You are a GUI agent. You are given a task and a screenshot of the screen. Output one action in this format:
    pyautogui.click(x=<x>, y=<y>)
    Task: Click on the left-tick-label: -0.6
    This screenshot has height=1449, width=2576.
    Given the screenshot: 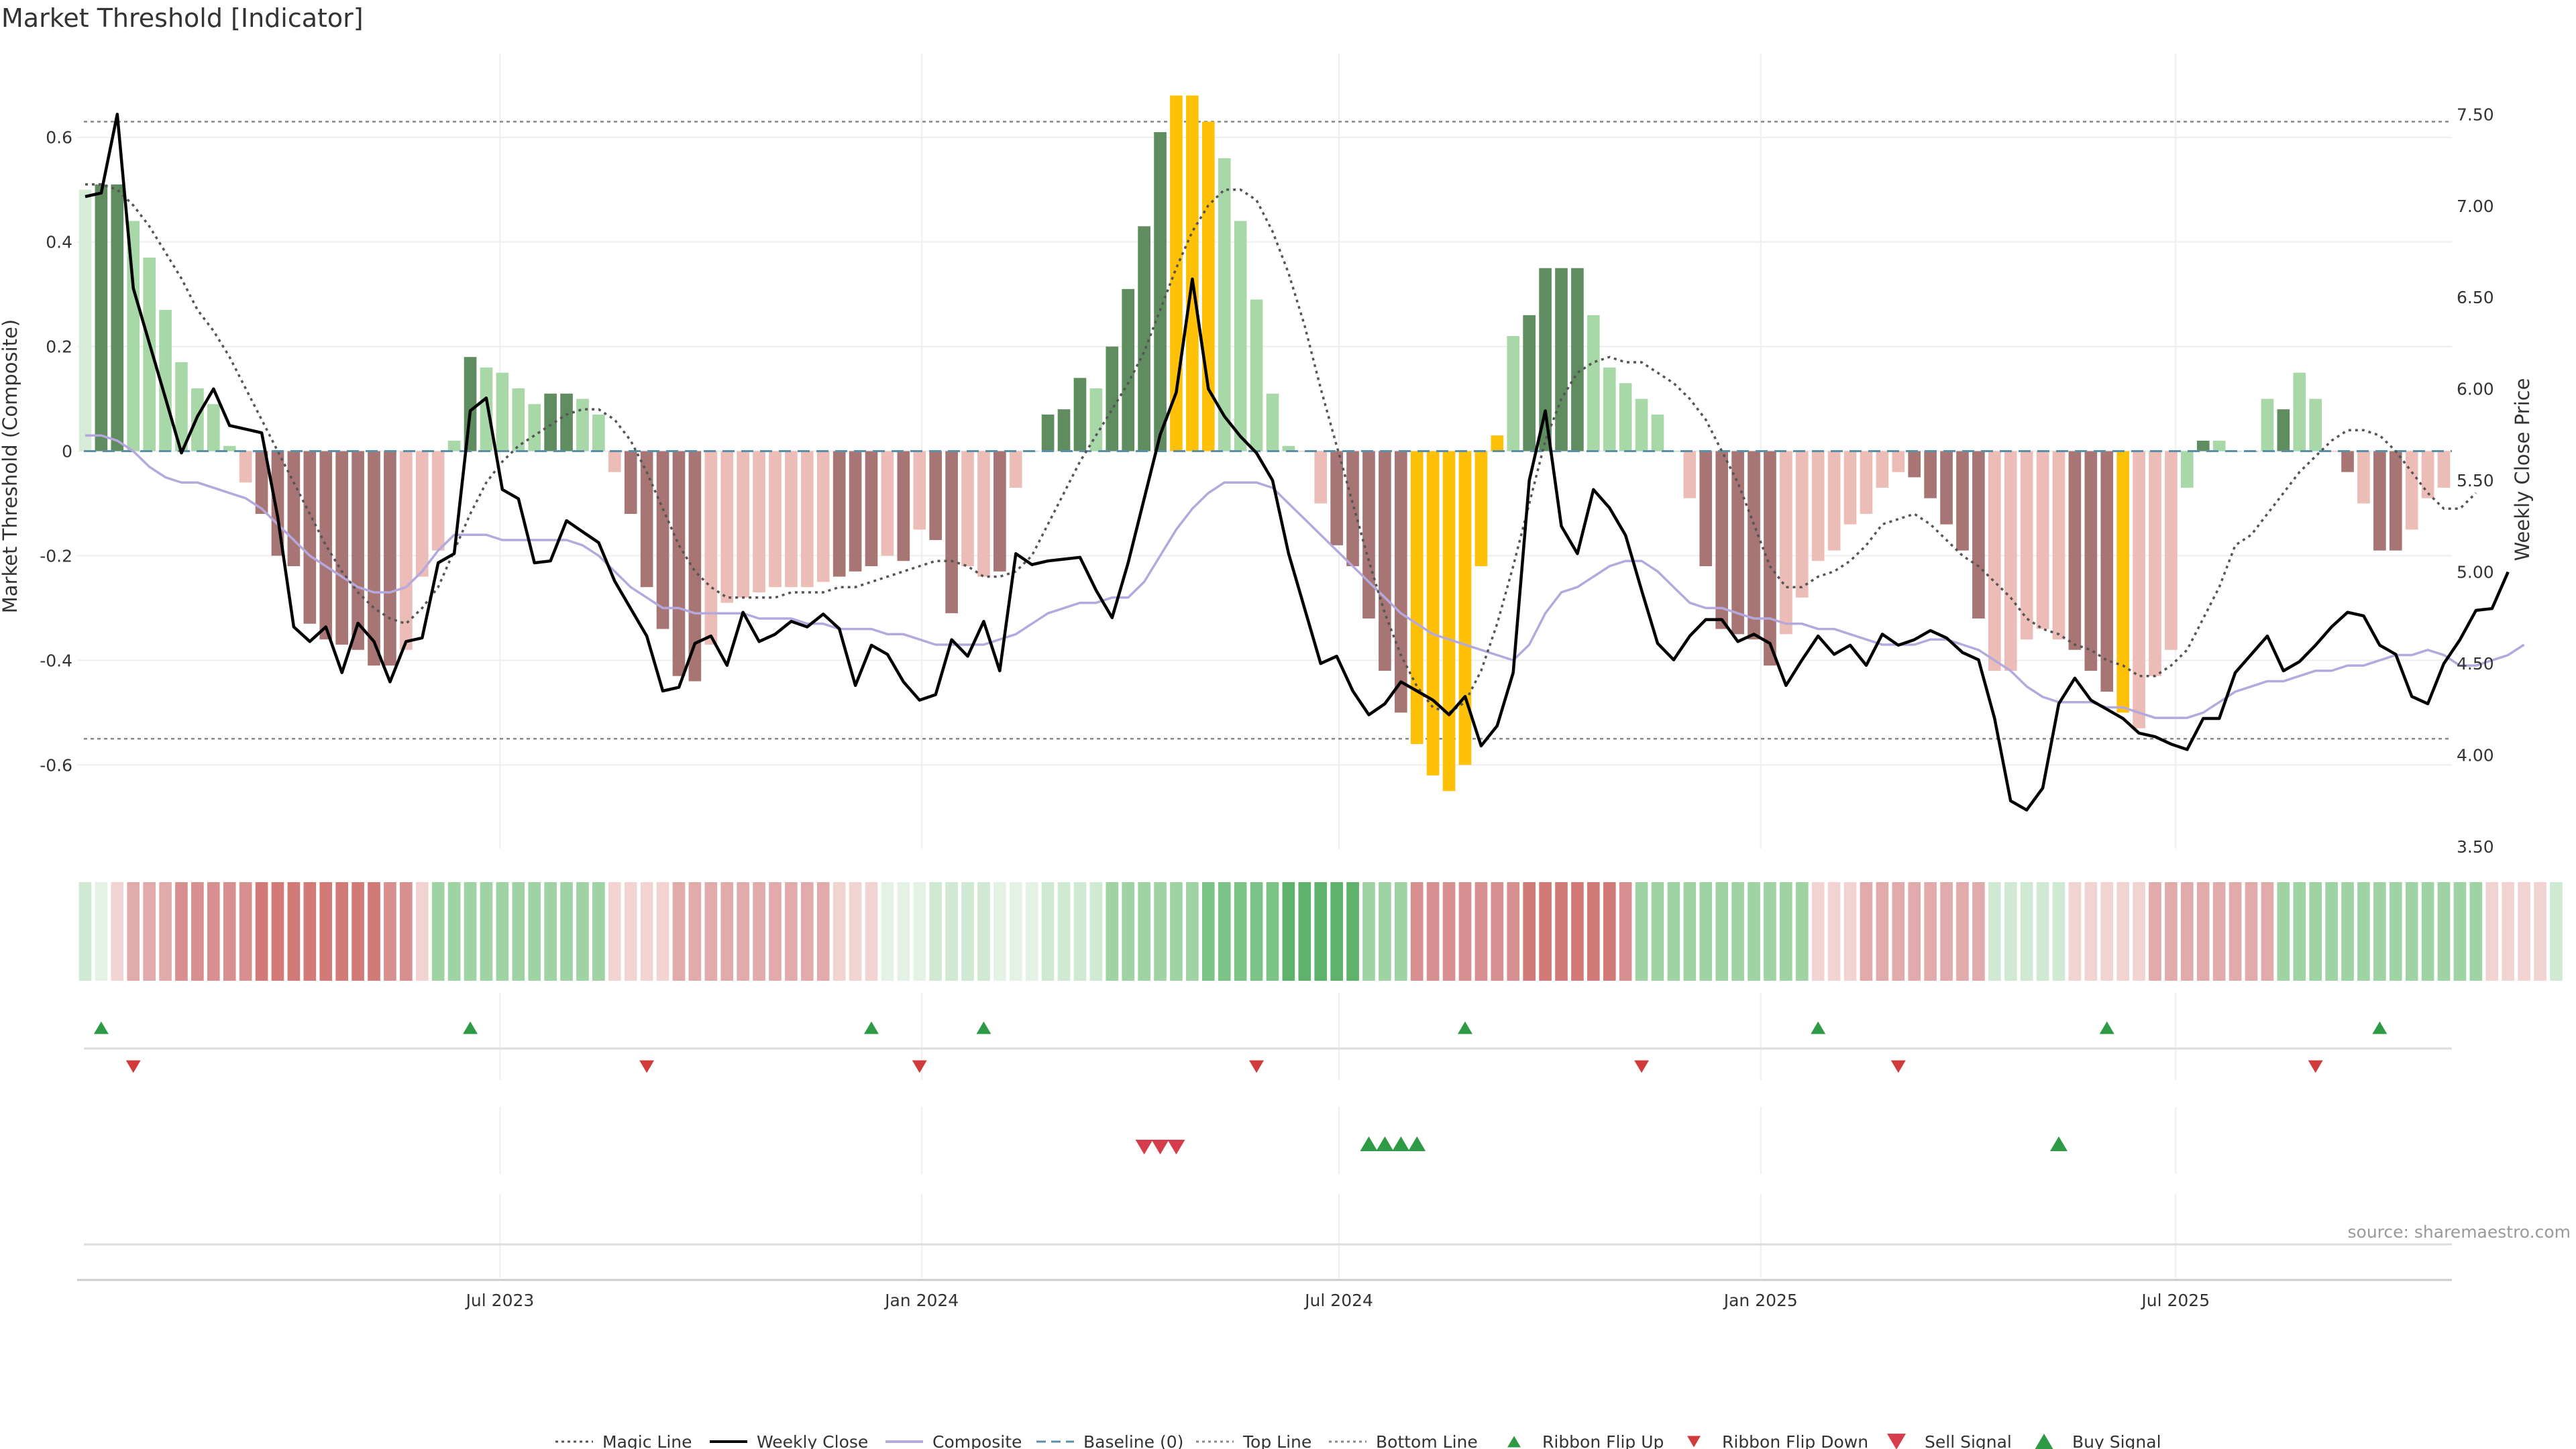 What is the action you would take?
    pyautogui.click(x=56, y=765)
    